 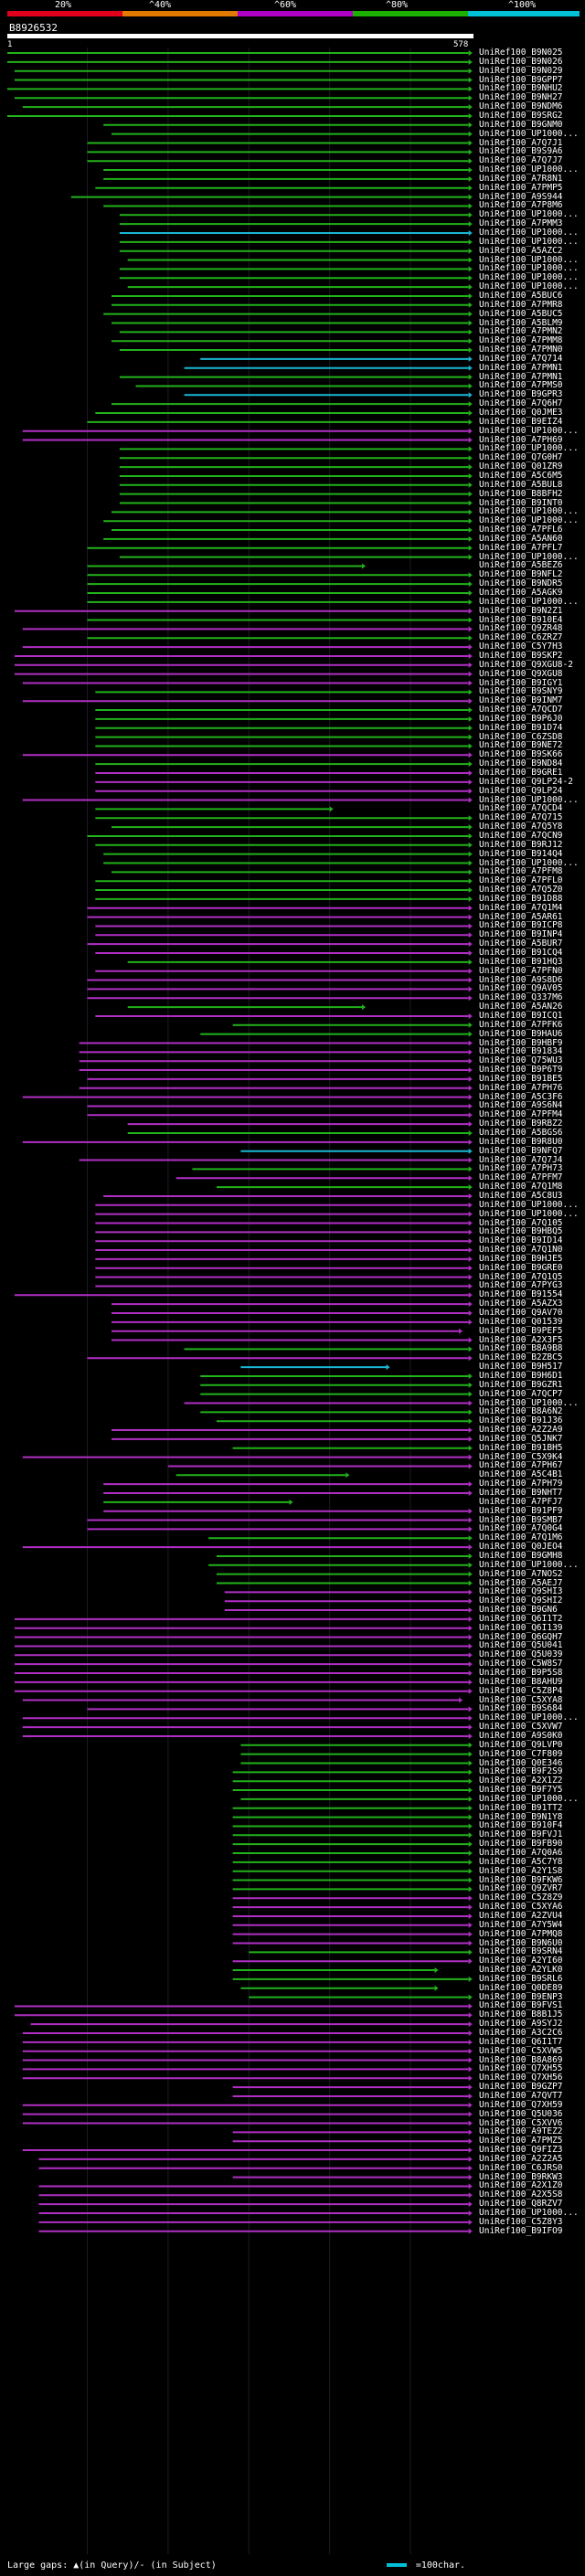 I want to click on hit-label: UniRef100_A7NOS2, so click(x=521, y=1573).